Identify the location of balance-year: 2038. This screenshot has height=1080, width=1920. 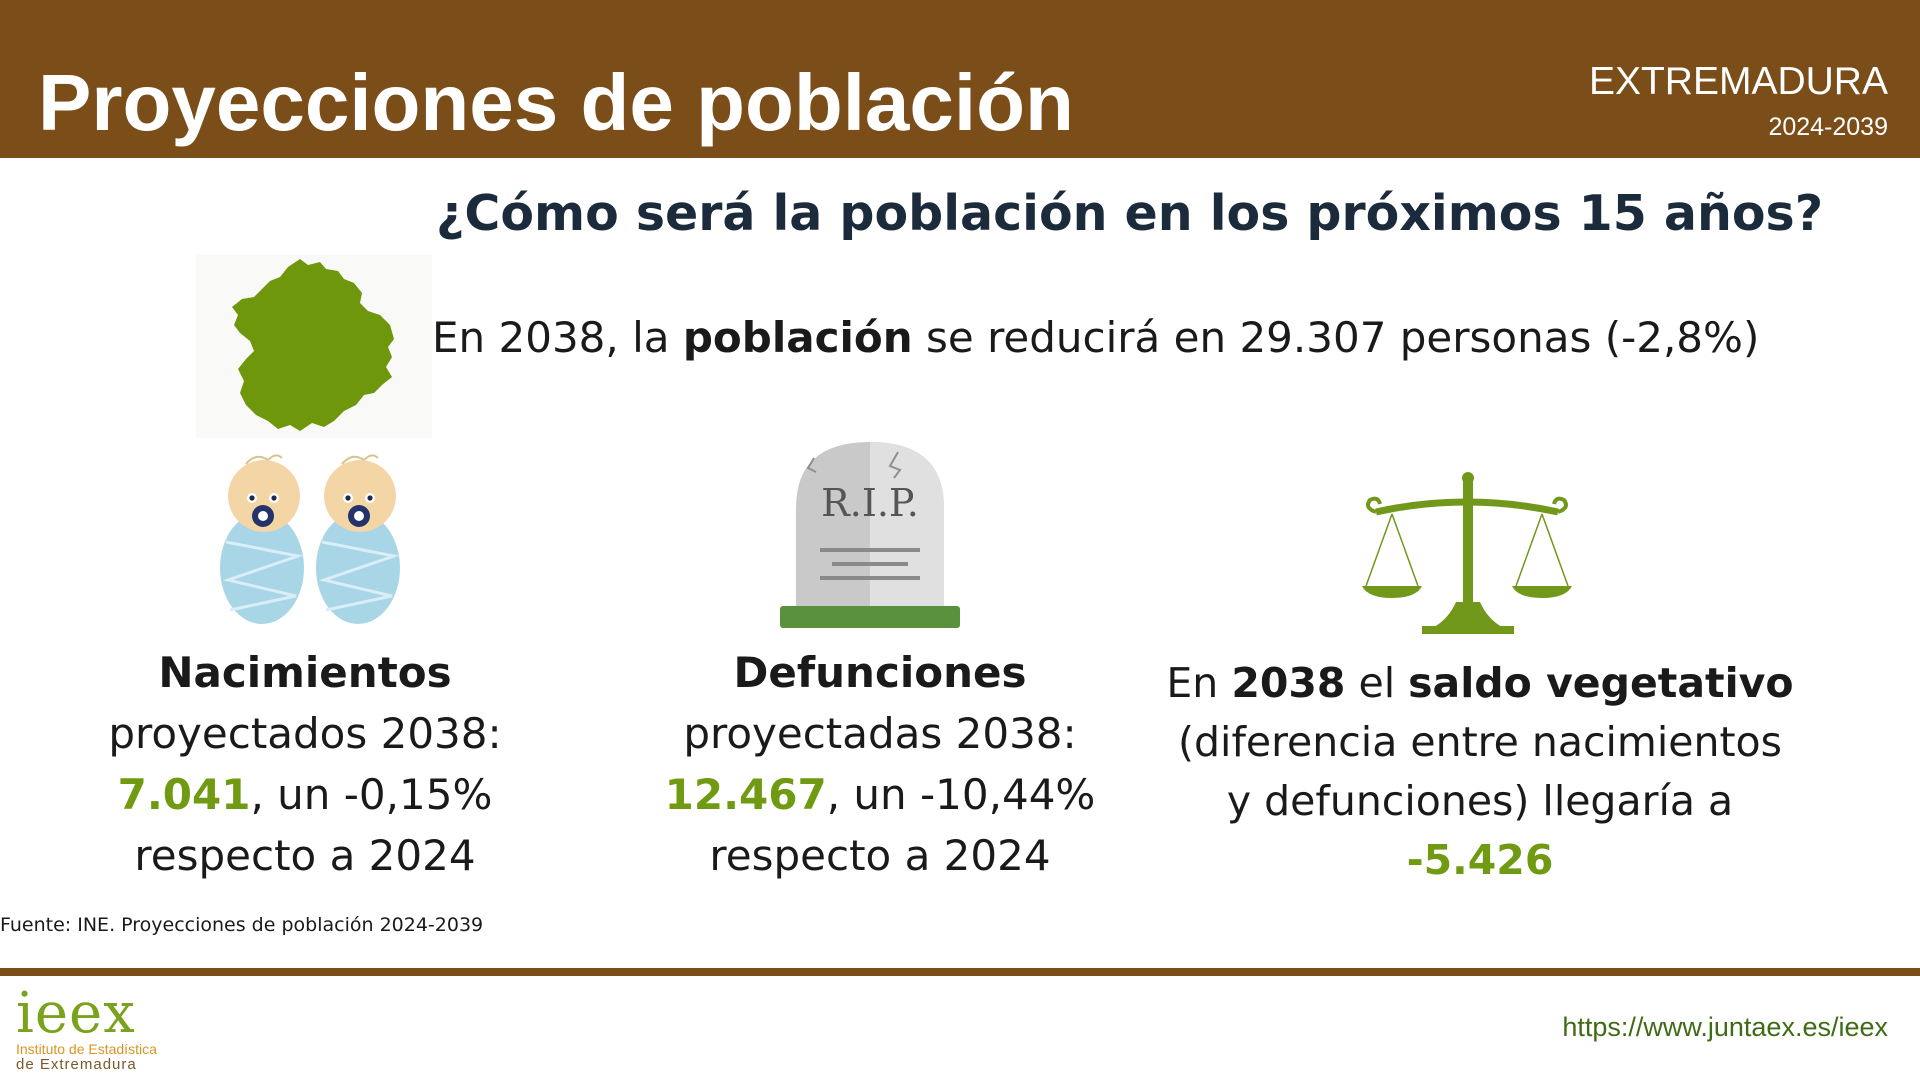
(1288, 683).